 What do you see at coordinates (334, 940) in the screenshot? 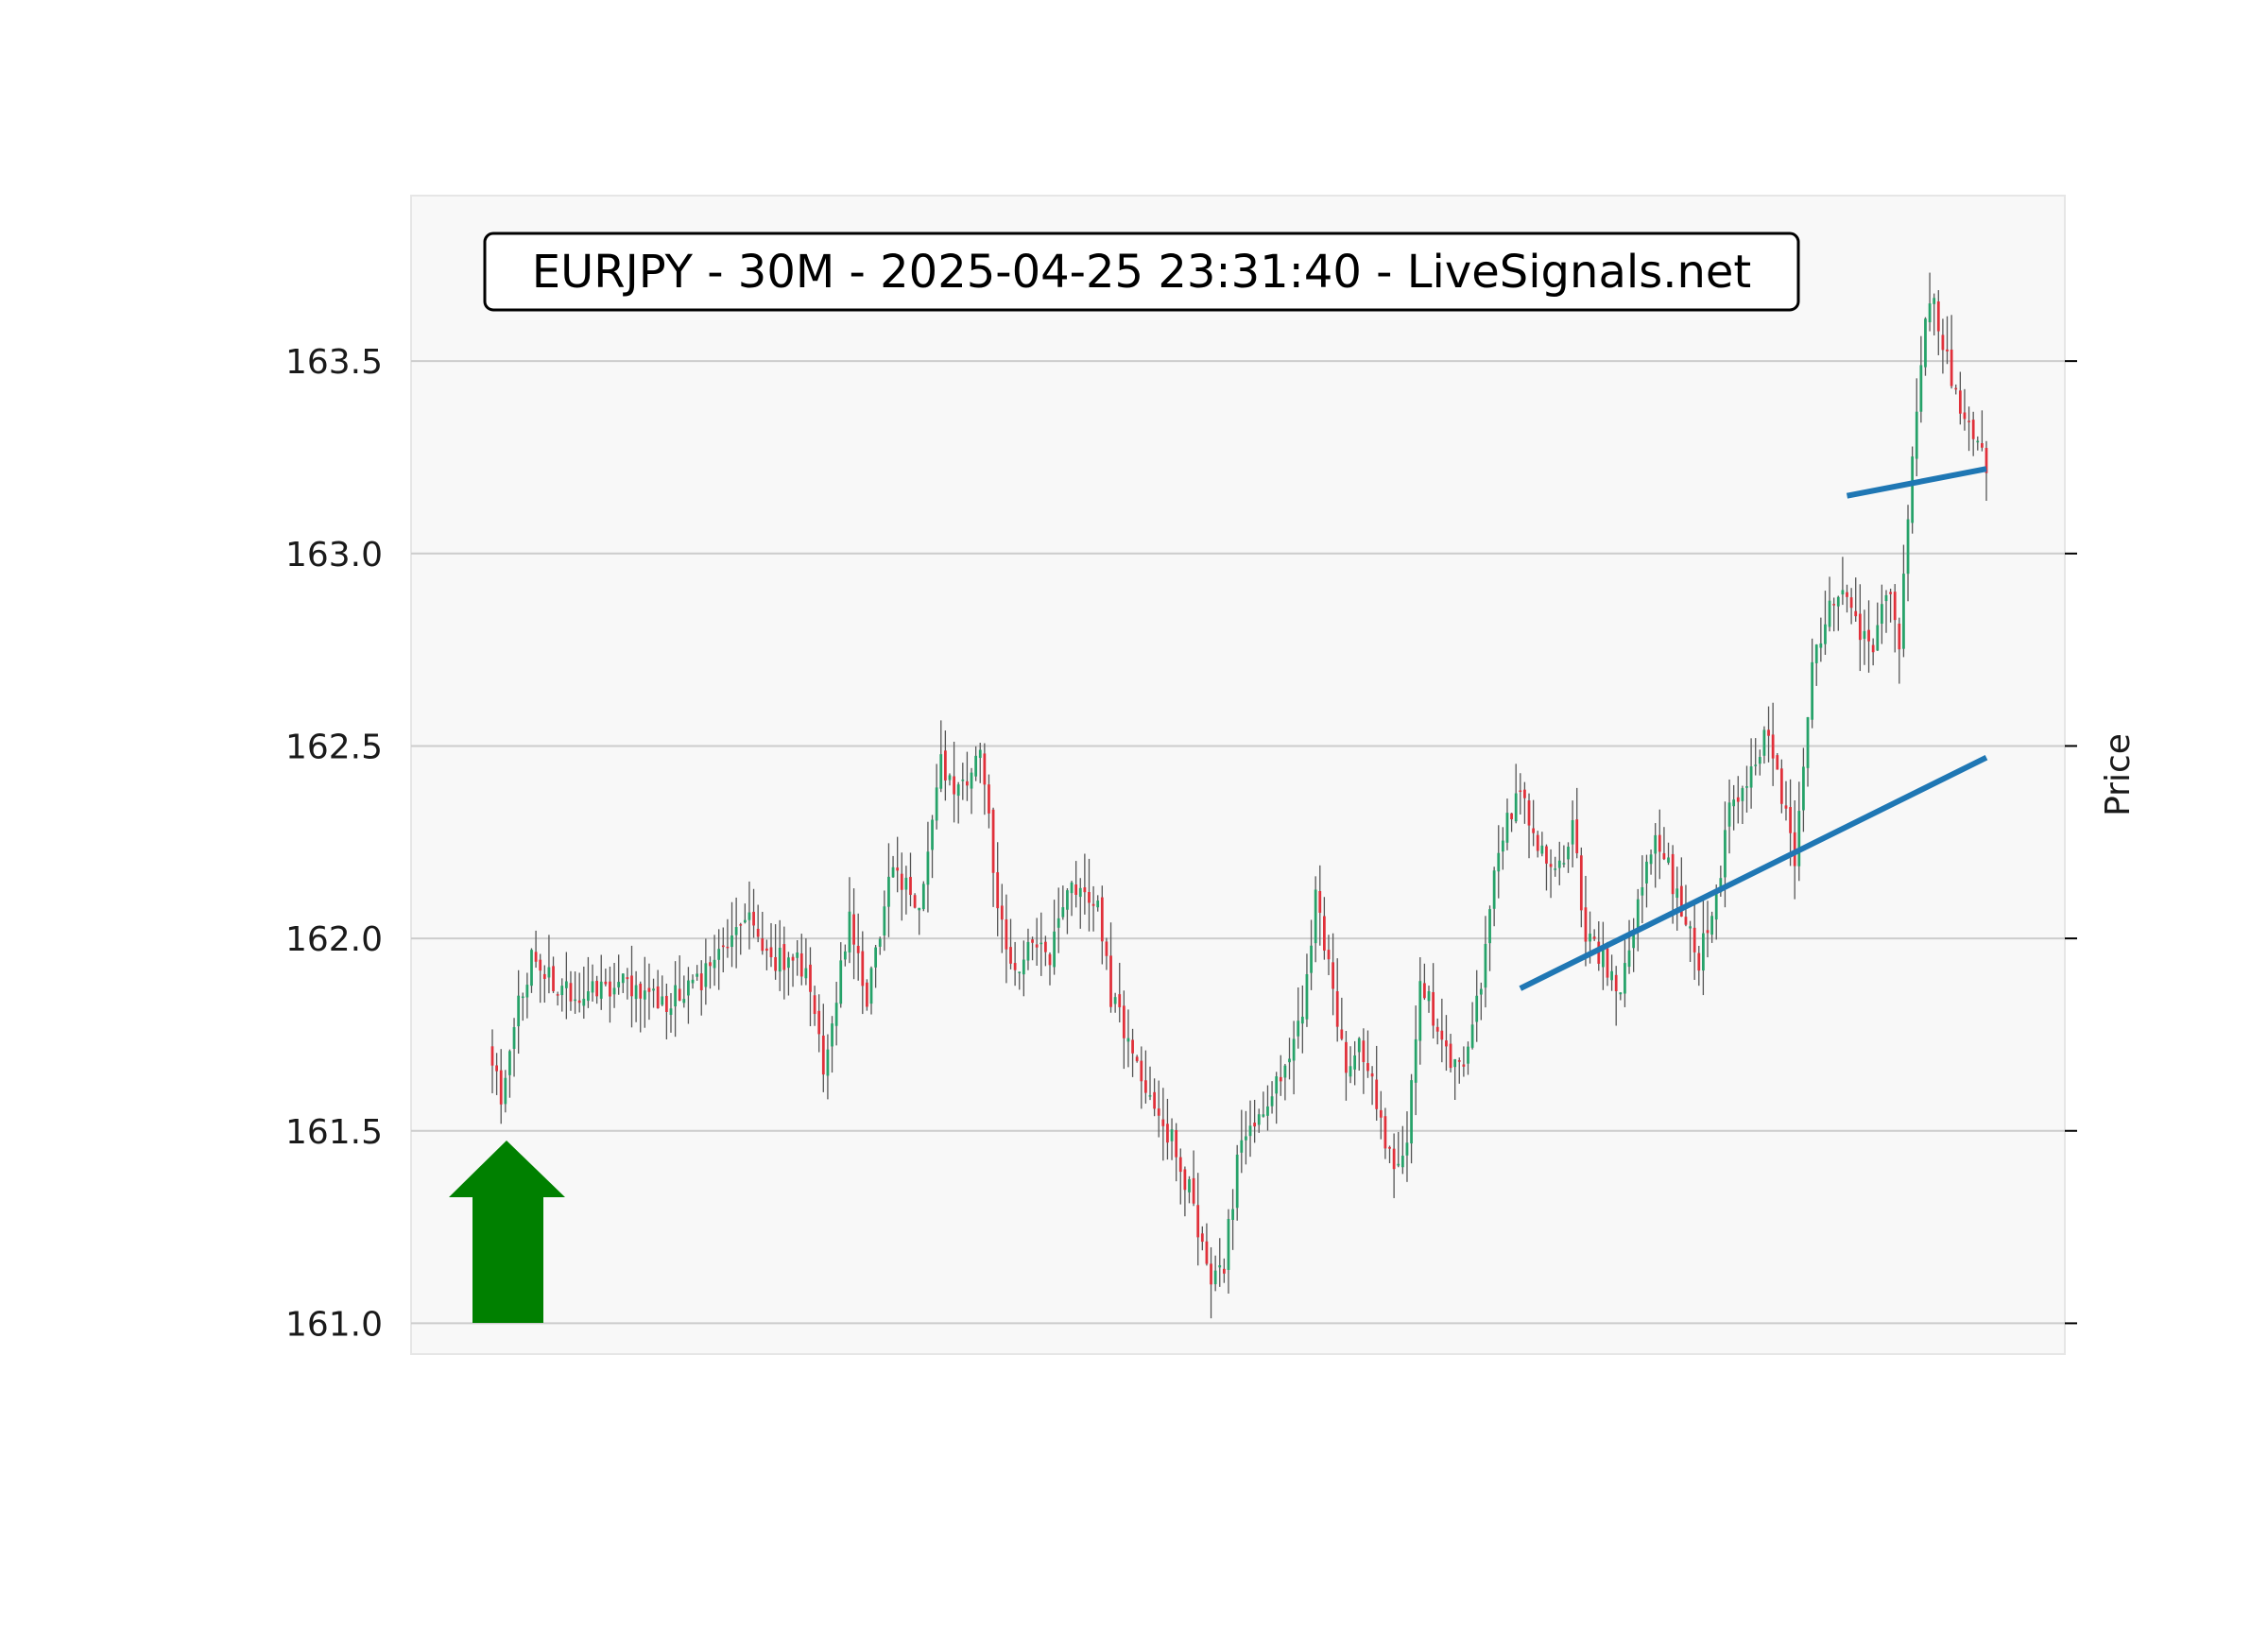
I see `y-tick-label: 162.0` at bounding box center [334, 940].